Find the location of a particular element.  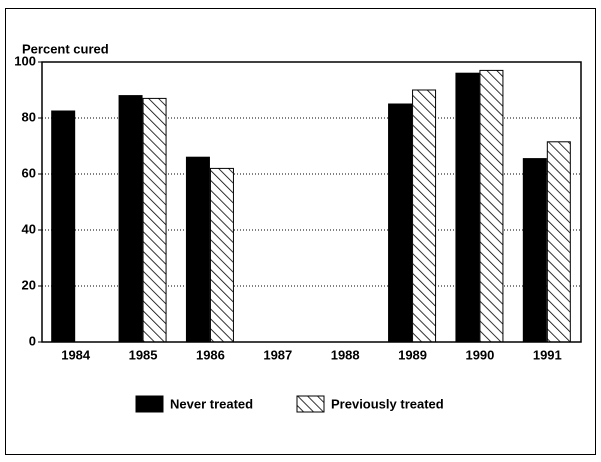

legend-label: Never treated is located at coordinates (211, 403).